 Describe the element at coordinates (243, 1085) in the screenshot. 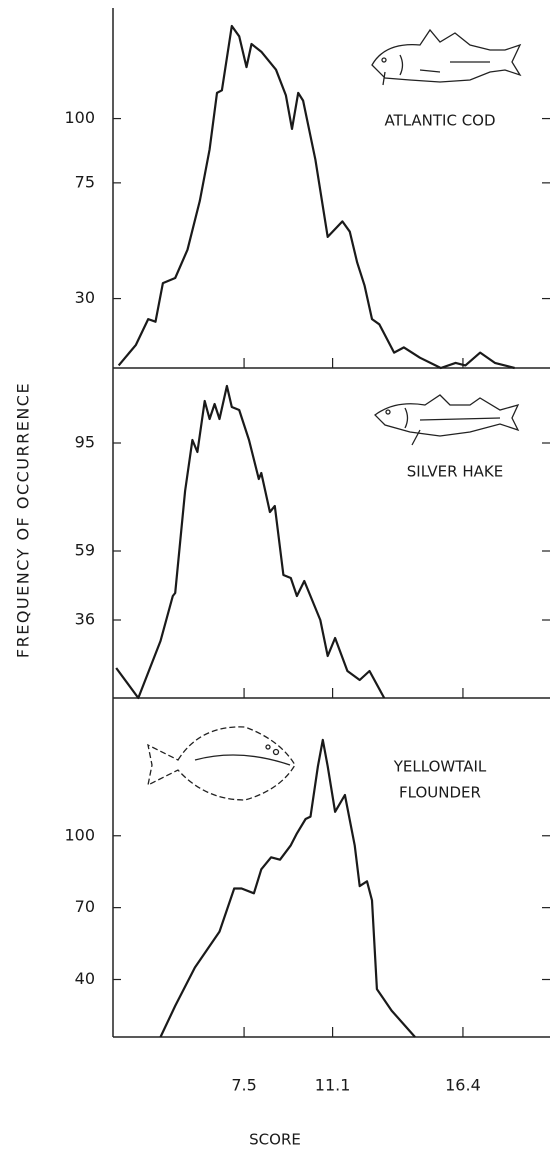

I see `x-tick-label: 7.5` at that location.